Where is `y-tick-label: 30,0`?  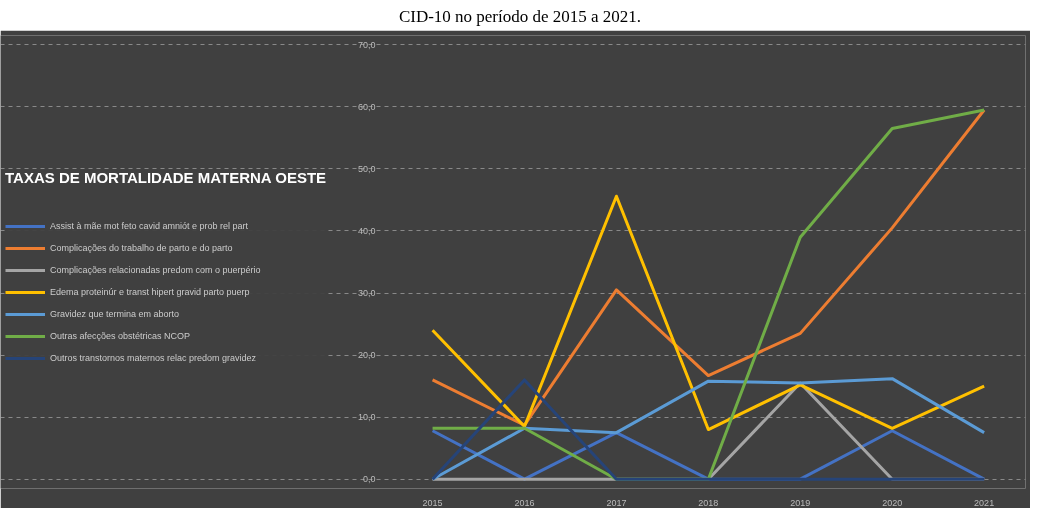 y-tick-label: 30,0 is located at coordinates (367, 293).